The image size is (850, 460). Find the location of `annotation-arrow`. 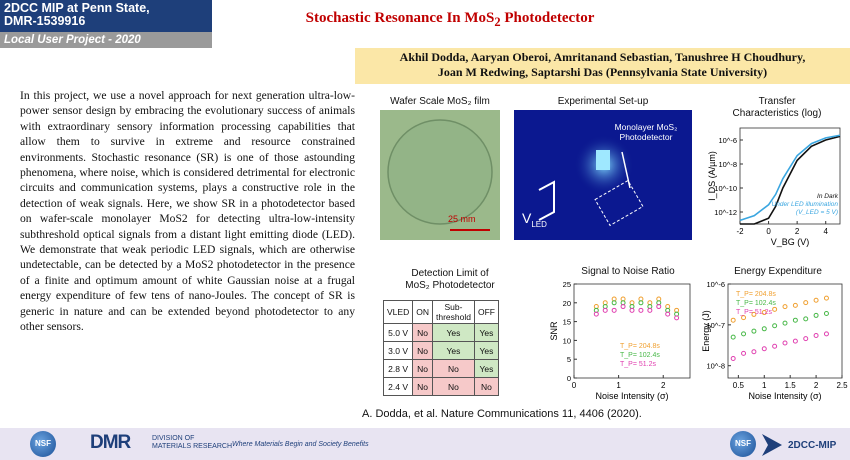

annotation-arrow is located at coordinates (626, 170).